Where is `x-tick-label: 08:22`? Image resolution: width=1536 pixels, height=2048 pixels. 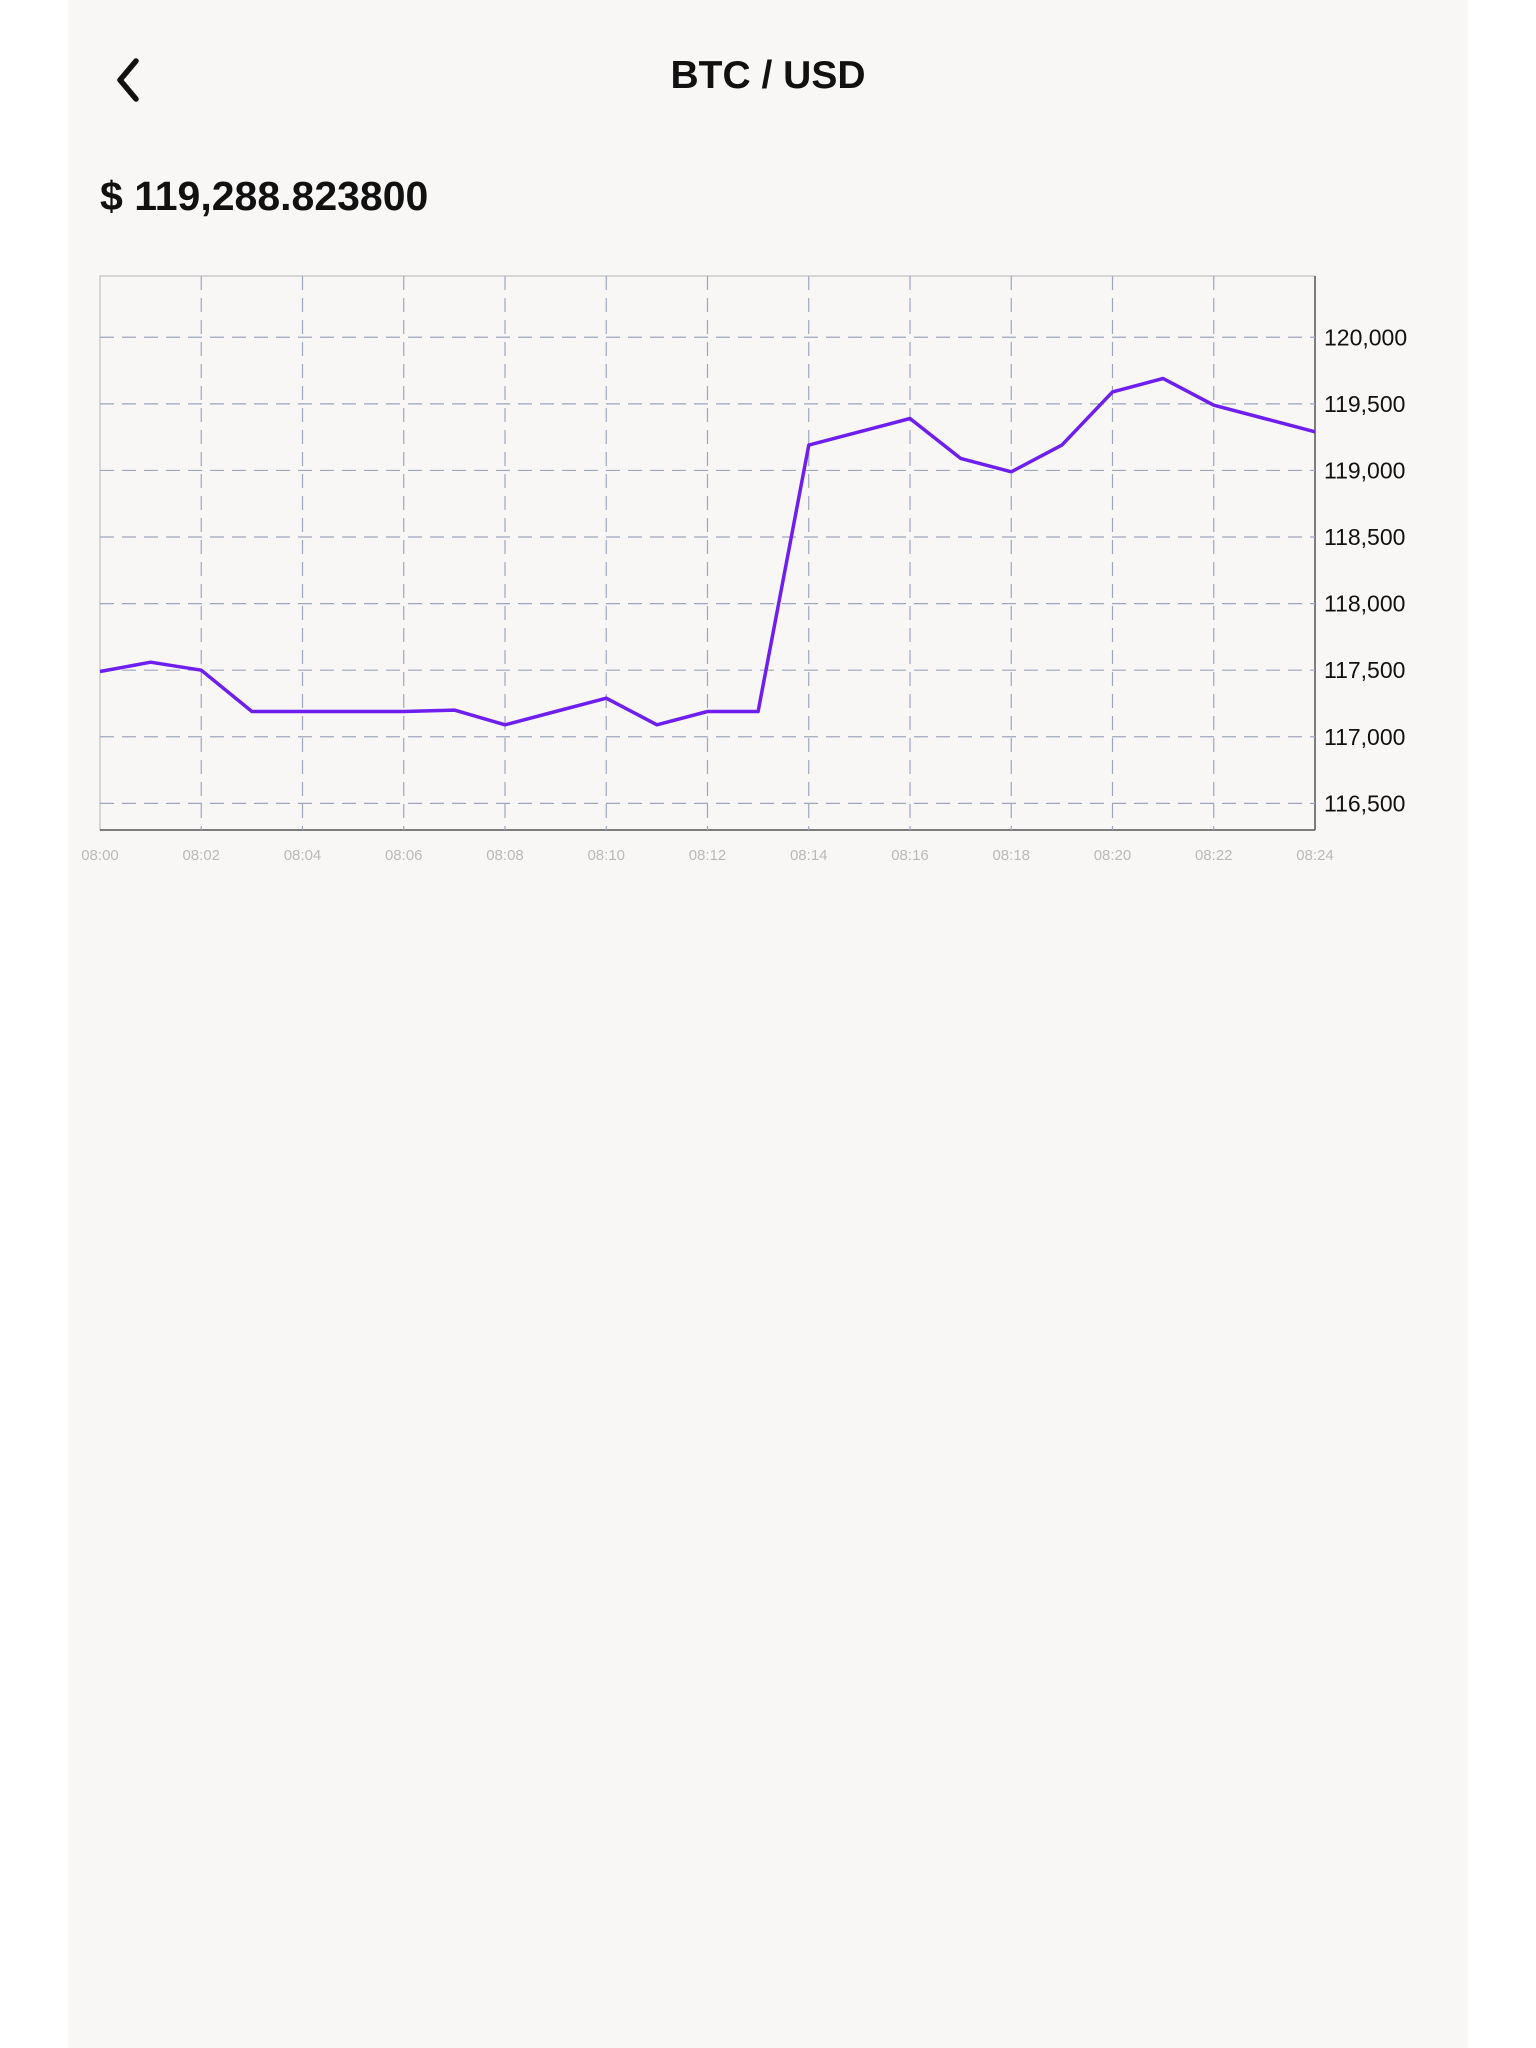 x-tick-label: 08:22 is located at coordinates (1214, 855).